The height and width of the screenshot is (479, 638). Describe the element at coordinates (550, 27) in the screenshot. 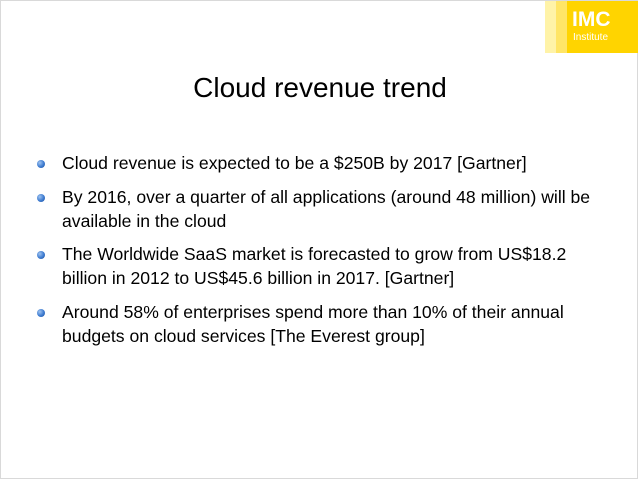

I see `logo-stripe-light` at that location.